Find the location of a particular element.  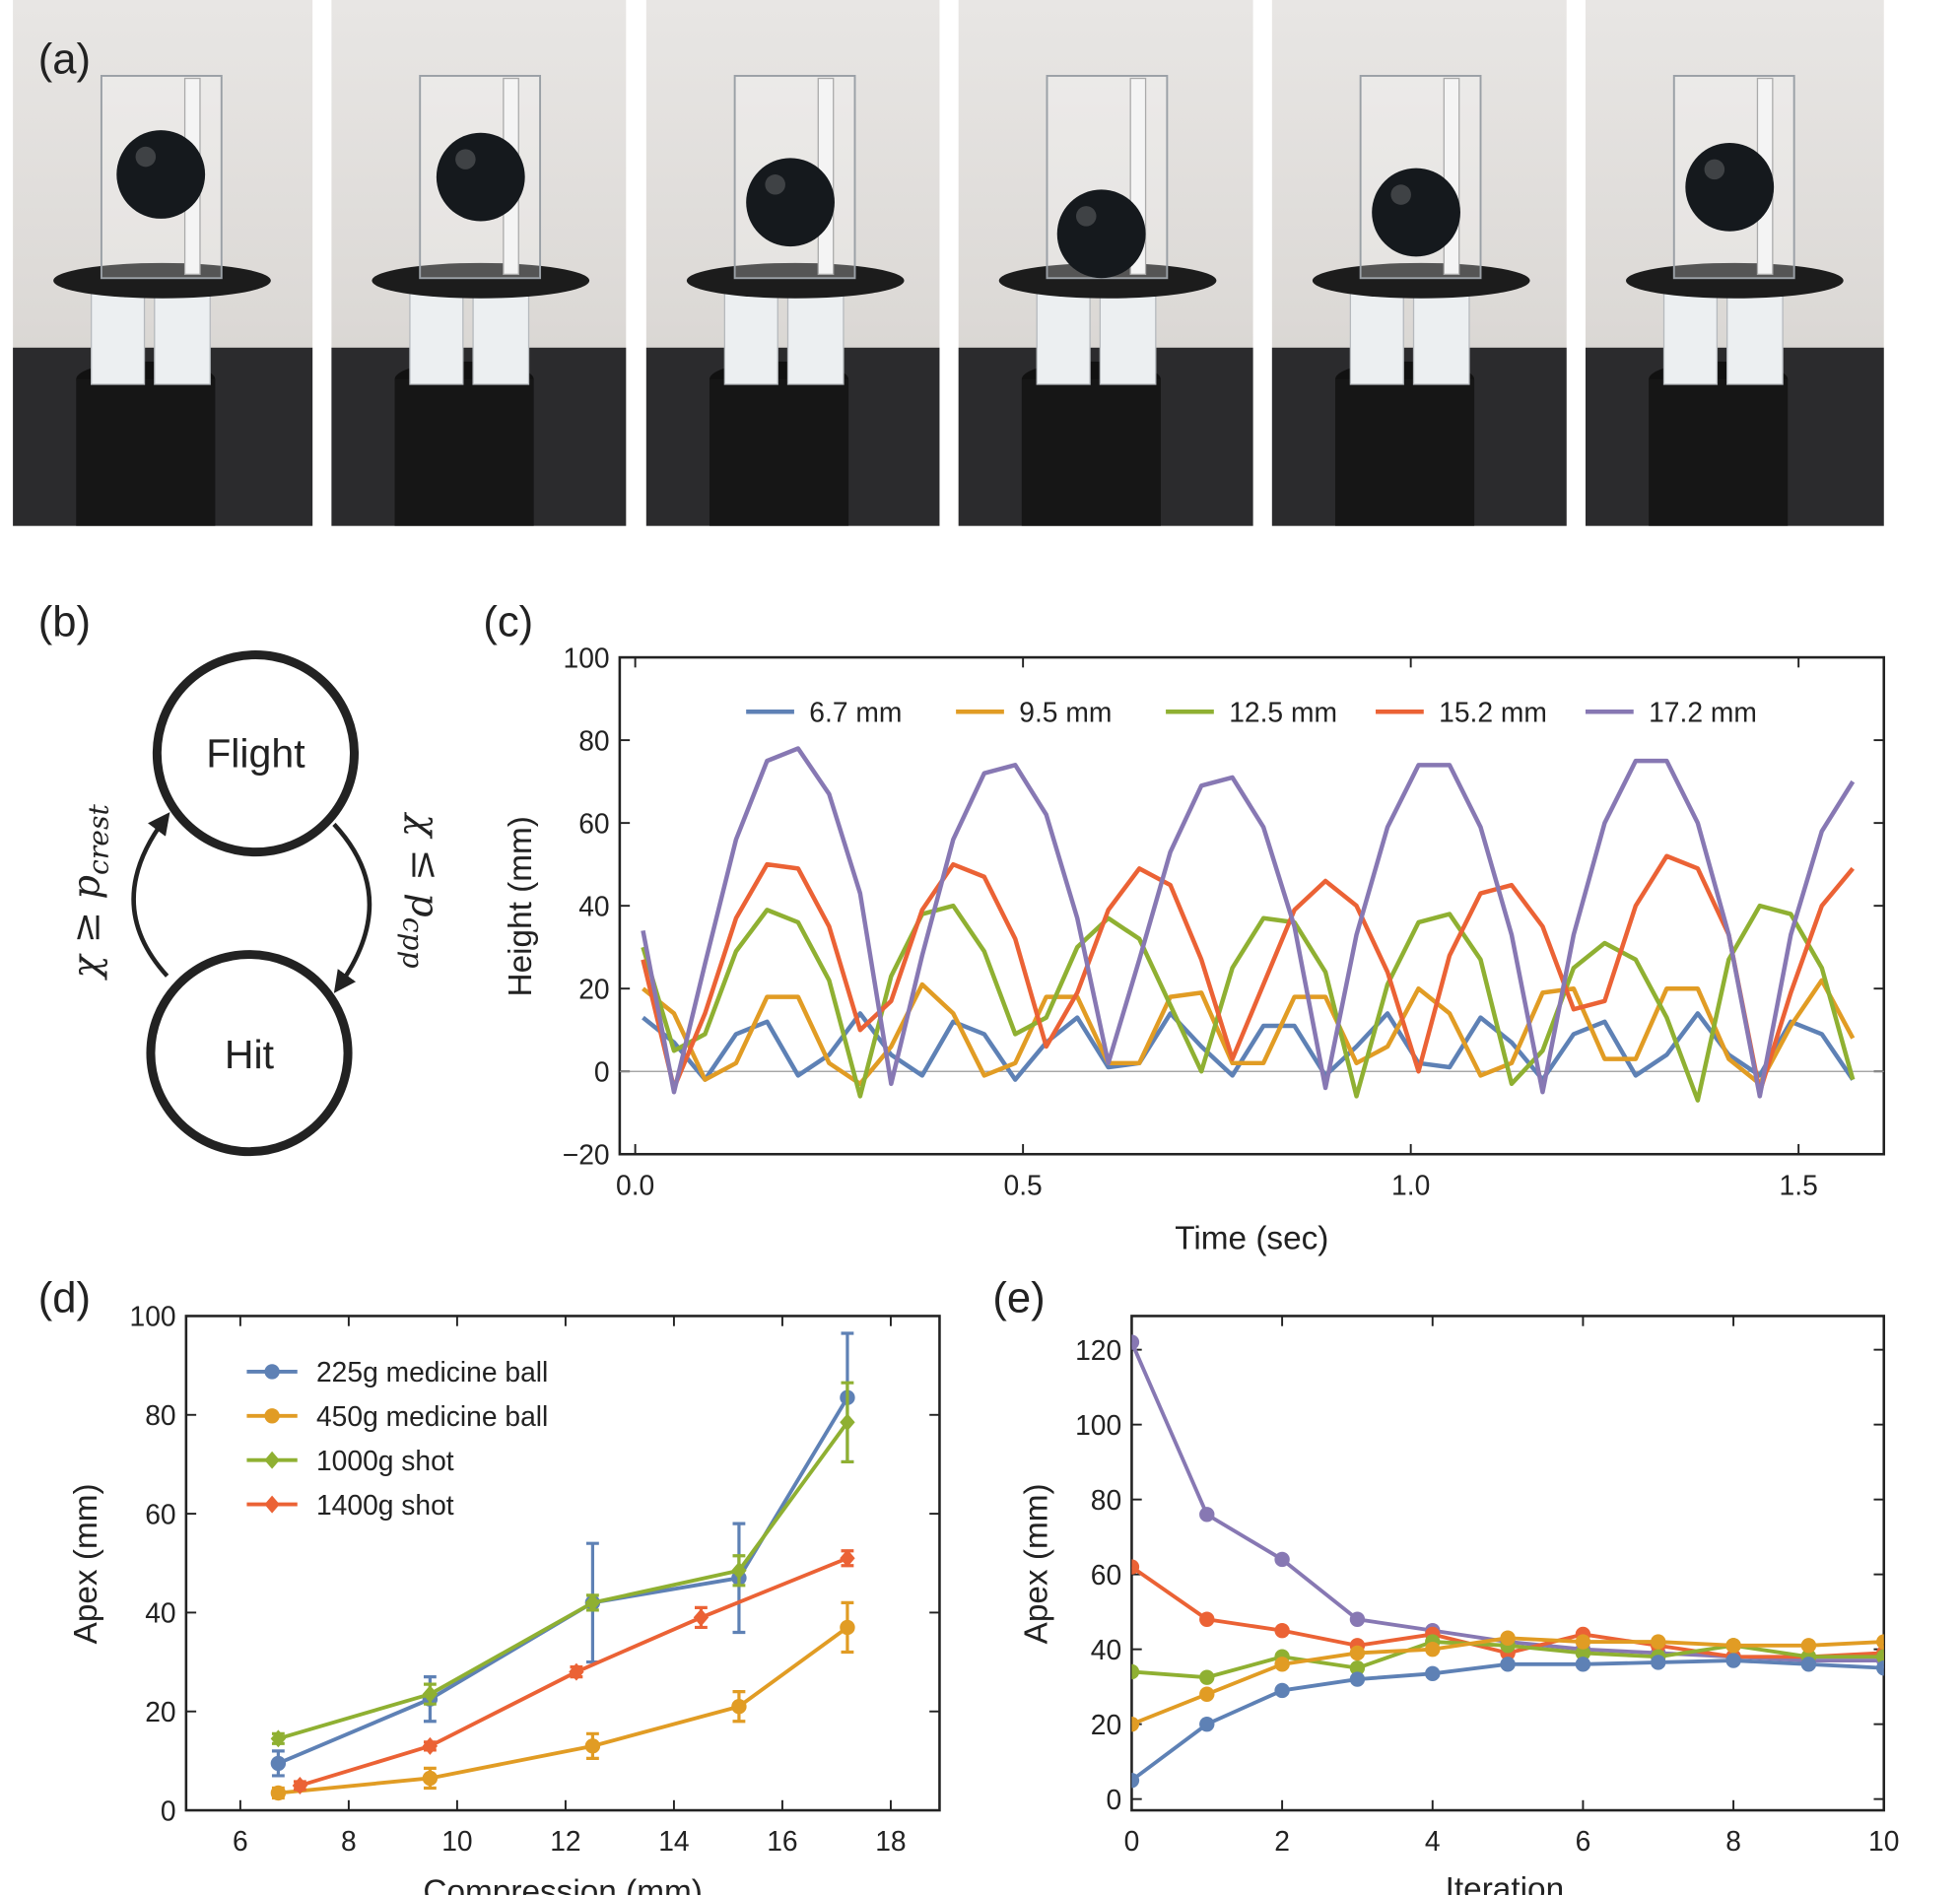

x-tick-label: 1.0 is located at coordinates (1411, 1184).